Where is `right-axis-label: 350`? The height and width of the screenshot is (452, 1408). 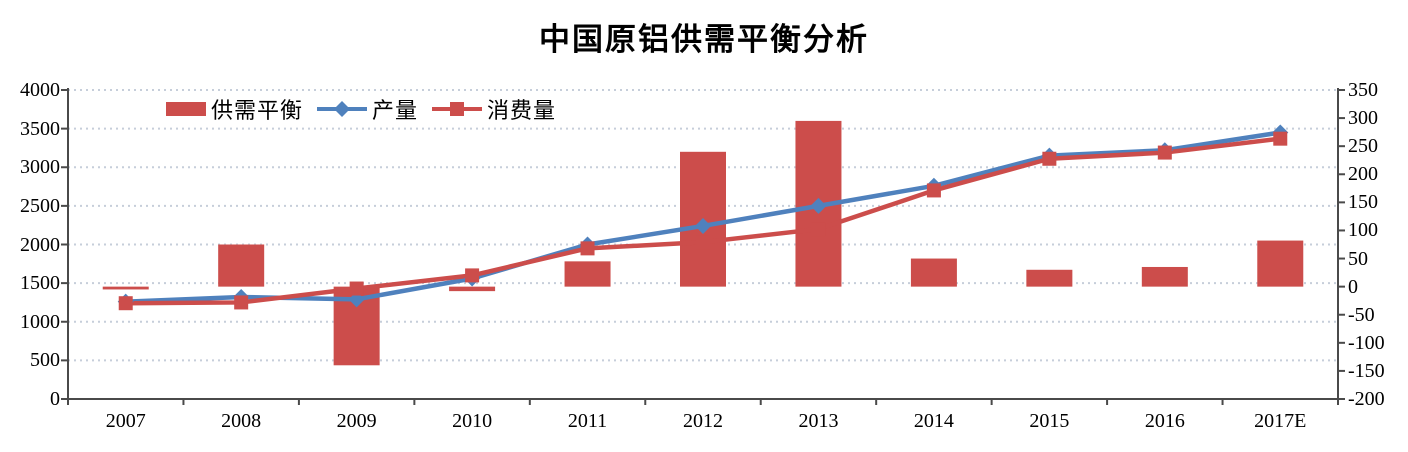 right-axis-label: 350 is located at coordinates (1363, 90).